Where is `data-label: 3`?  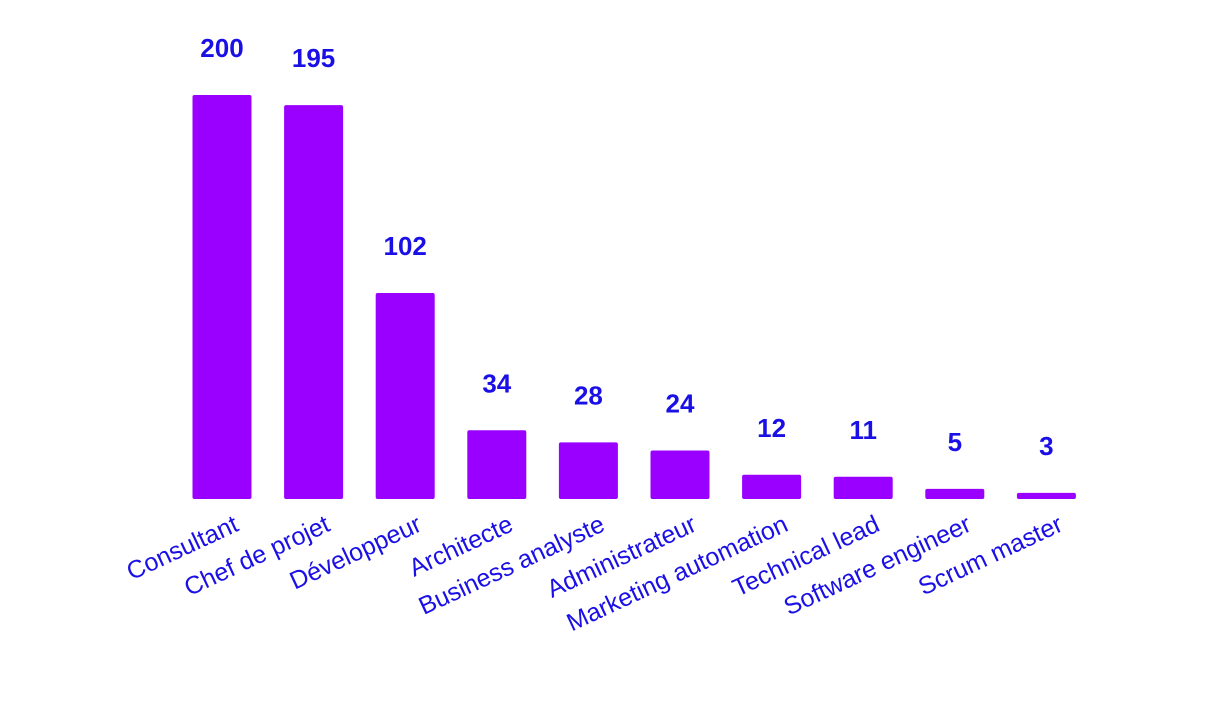
data-label: 3 is located at coordinates (1046, 446).